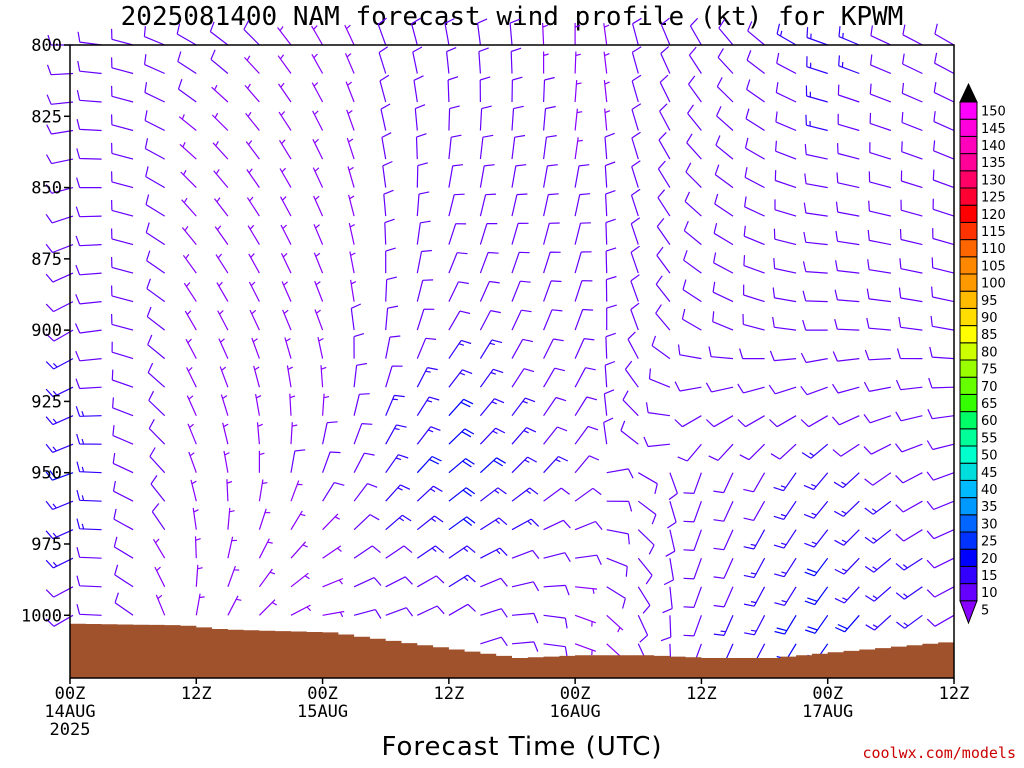  What do you see at coordinates (993, 180) in the screenshot?
I see `colorbar-label: 130` at bounding box center [993, 180].